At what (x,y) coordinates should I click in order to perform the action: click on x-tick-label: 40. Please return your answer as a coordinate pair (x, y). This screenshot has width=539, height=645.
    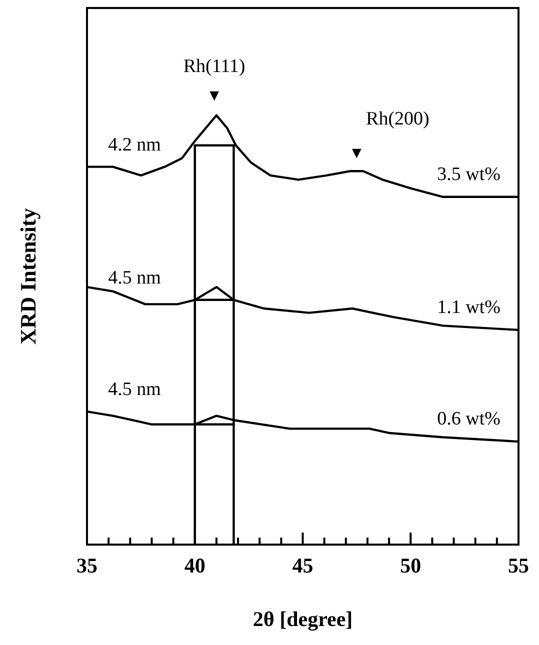
    Looking at the image, I should click on (195, 566).